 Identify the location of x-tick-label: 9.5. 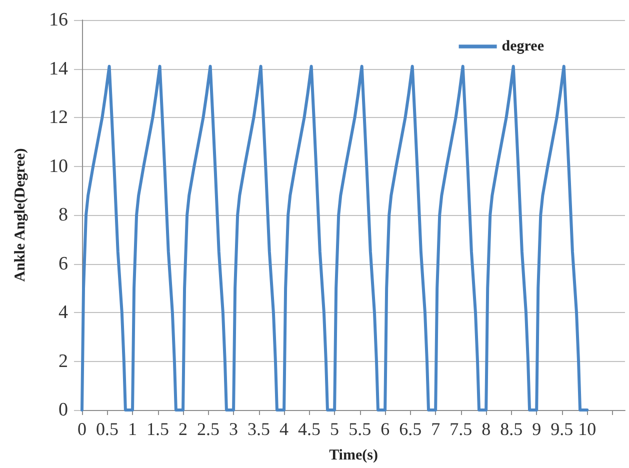
(562, 429).